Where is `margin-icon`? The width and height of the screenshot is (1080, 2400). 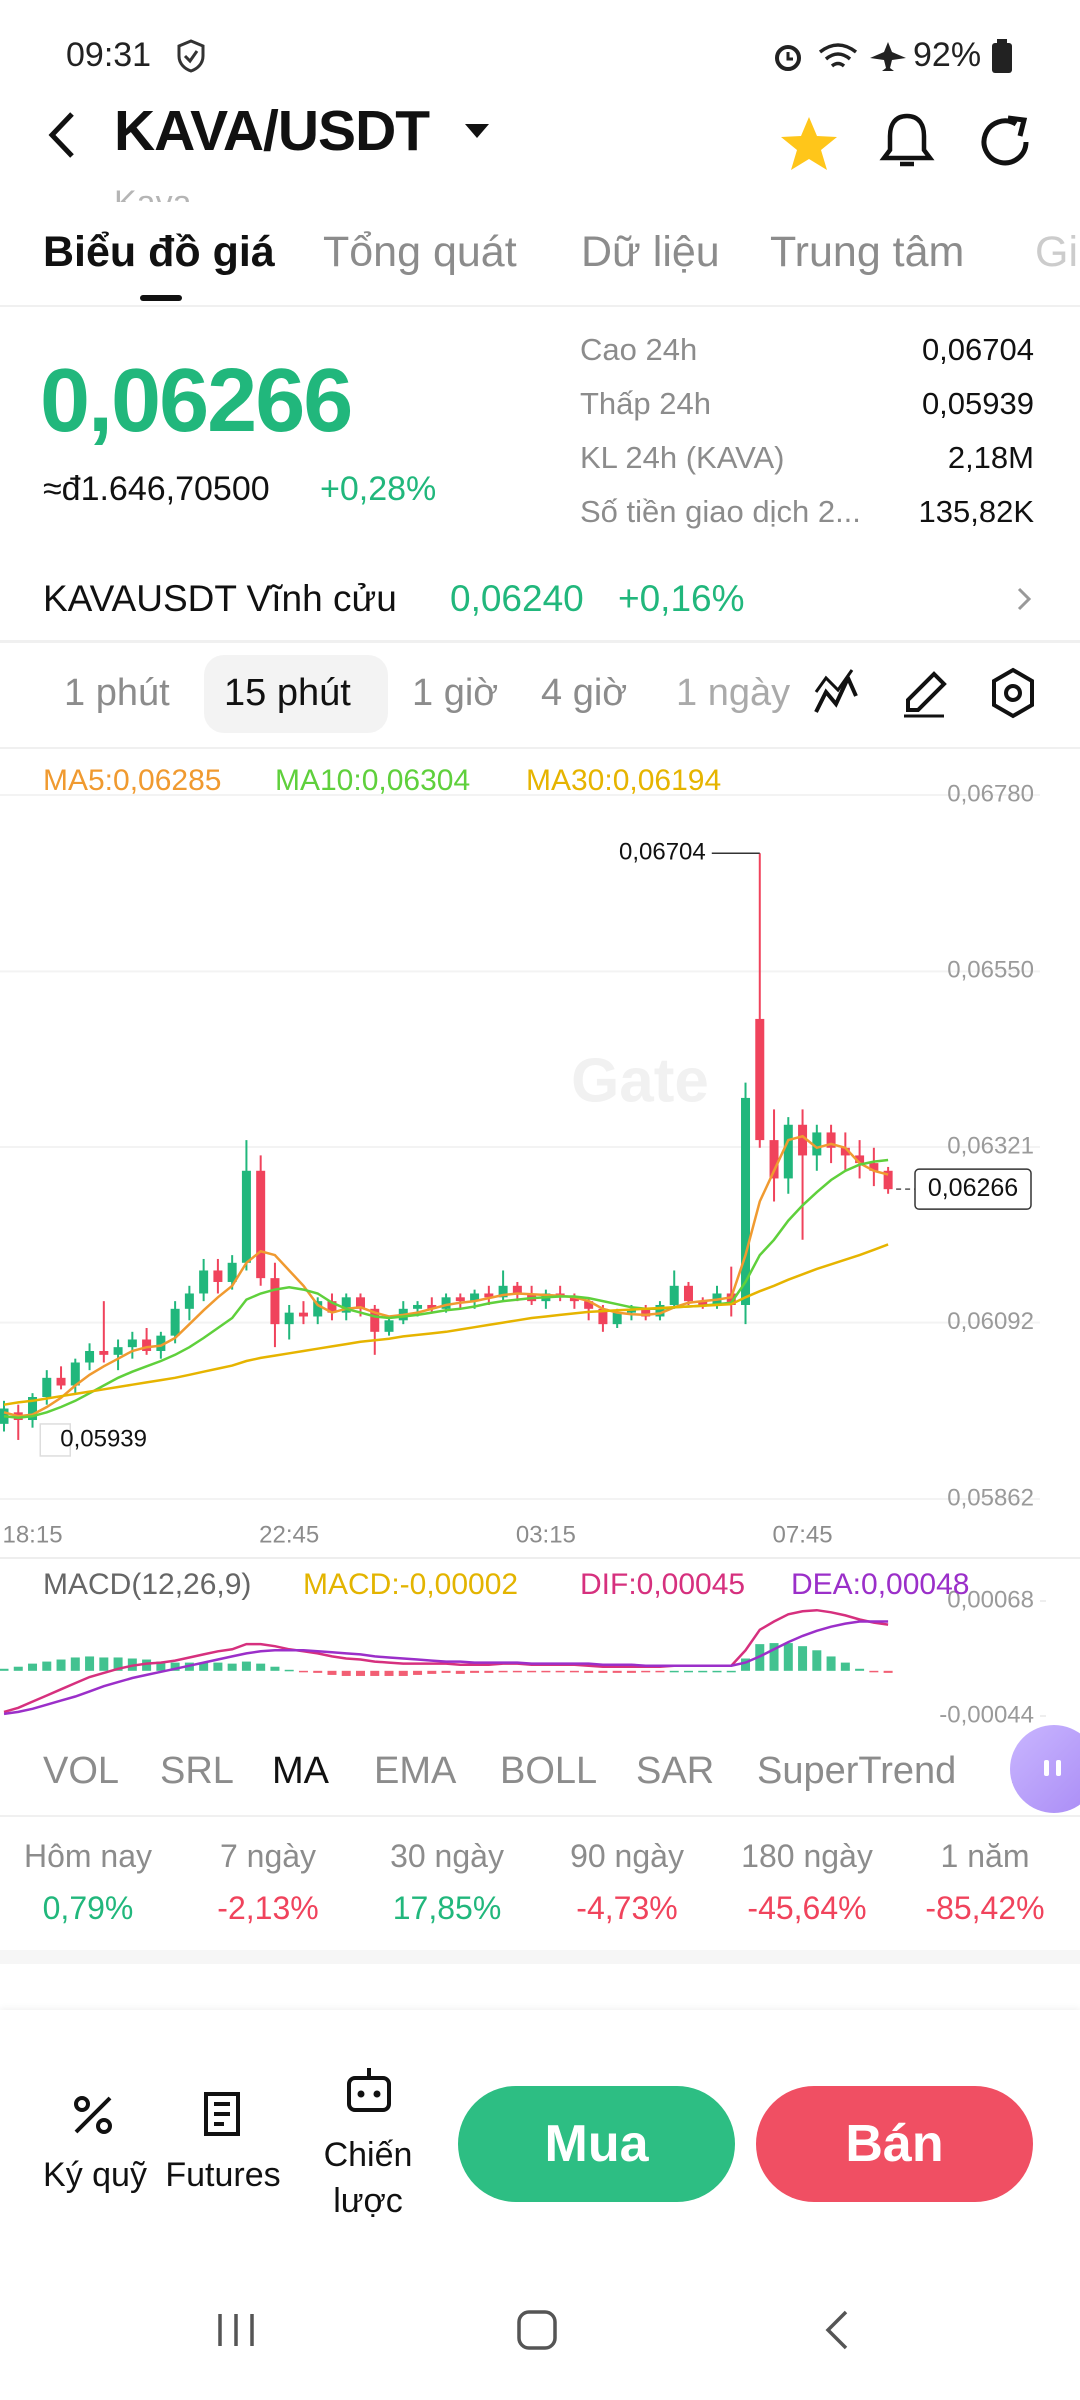
margin-icon is located at coordinates (93, 2115).